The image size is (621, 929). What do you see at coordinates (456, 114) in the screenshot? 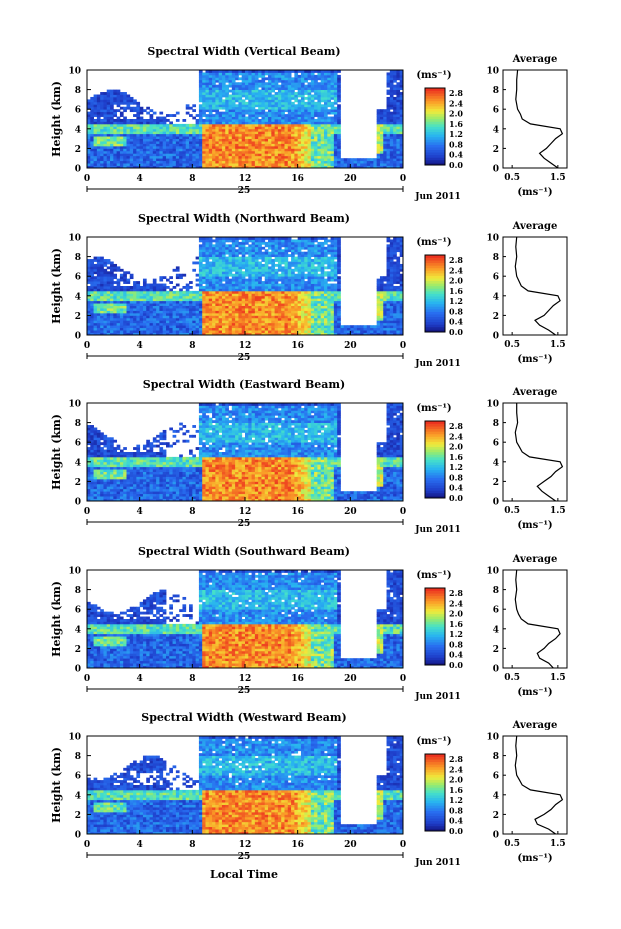
I see `colorbar-tick-label: 2.0` at bounding box center [456, 114].